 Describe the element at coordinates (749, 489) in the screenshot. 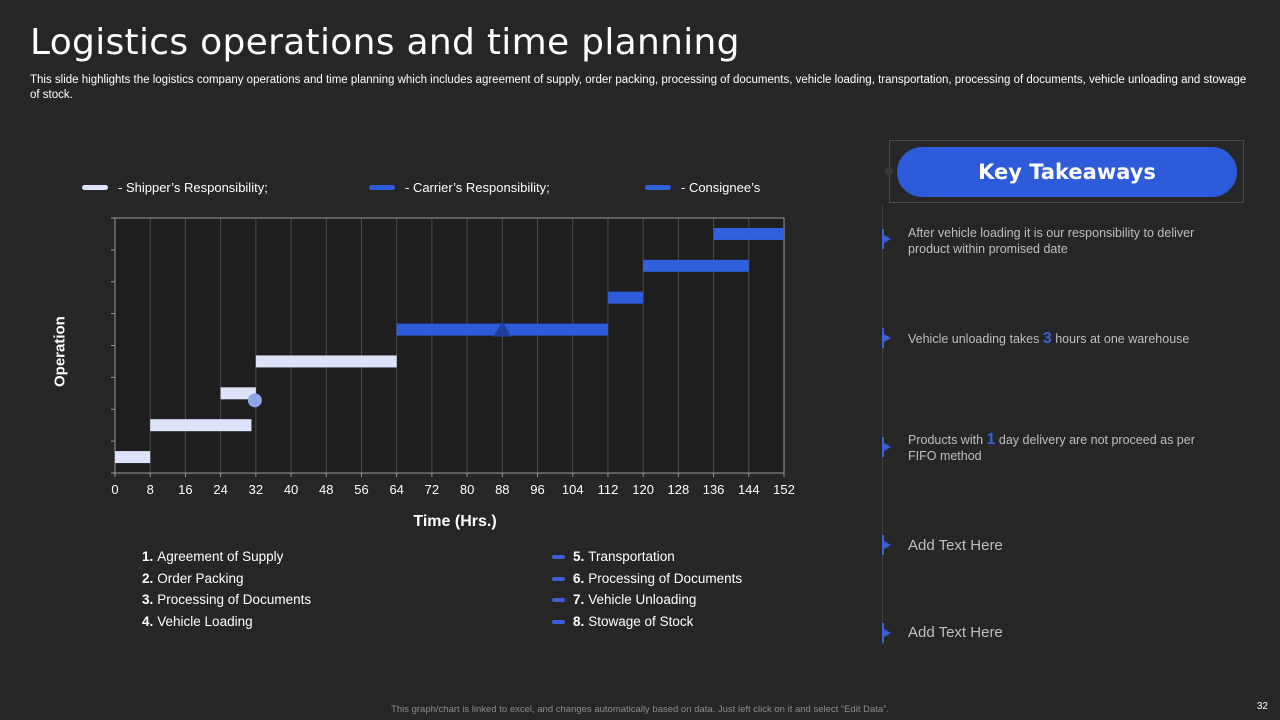

I see `x-tick-label: 144` at that location.